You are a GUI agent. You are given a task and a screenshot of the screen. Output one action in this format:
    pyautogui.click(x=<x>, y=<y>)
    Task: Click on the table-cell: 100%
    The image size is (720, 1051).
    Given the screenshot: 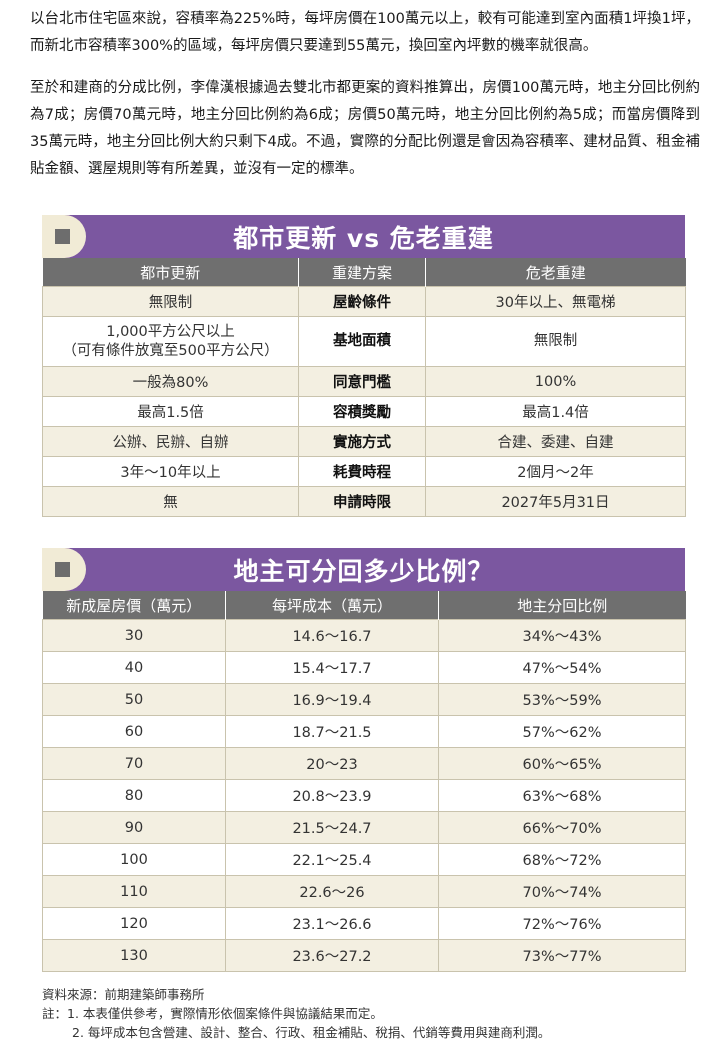 What is the action you would take?
    pyautogui.click(x=555, y=381)
    